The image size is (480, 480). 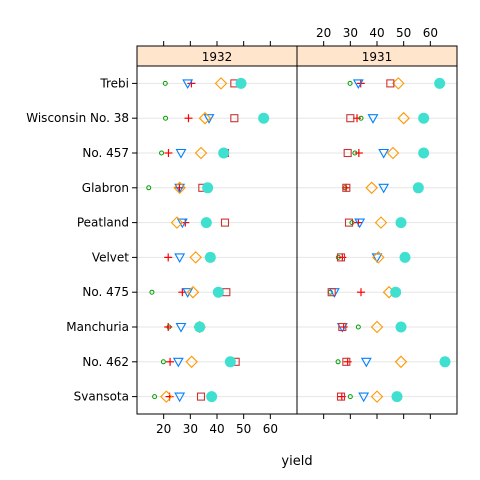 What do you see at coordinates (190, 429) in the screenshot?
I see `x-tick-label-bottom: 30` at bounding box center [190, 429].